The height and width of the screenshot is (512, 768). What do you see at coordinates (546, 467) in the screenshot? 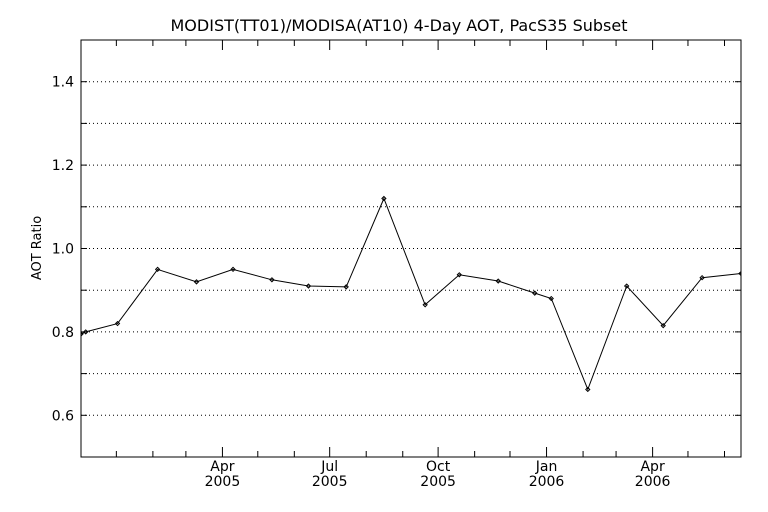
I see `x-tick-label-month: Jan` at bounding box center [546, 467].